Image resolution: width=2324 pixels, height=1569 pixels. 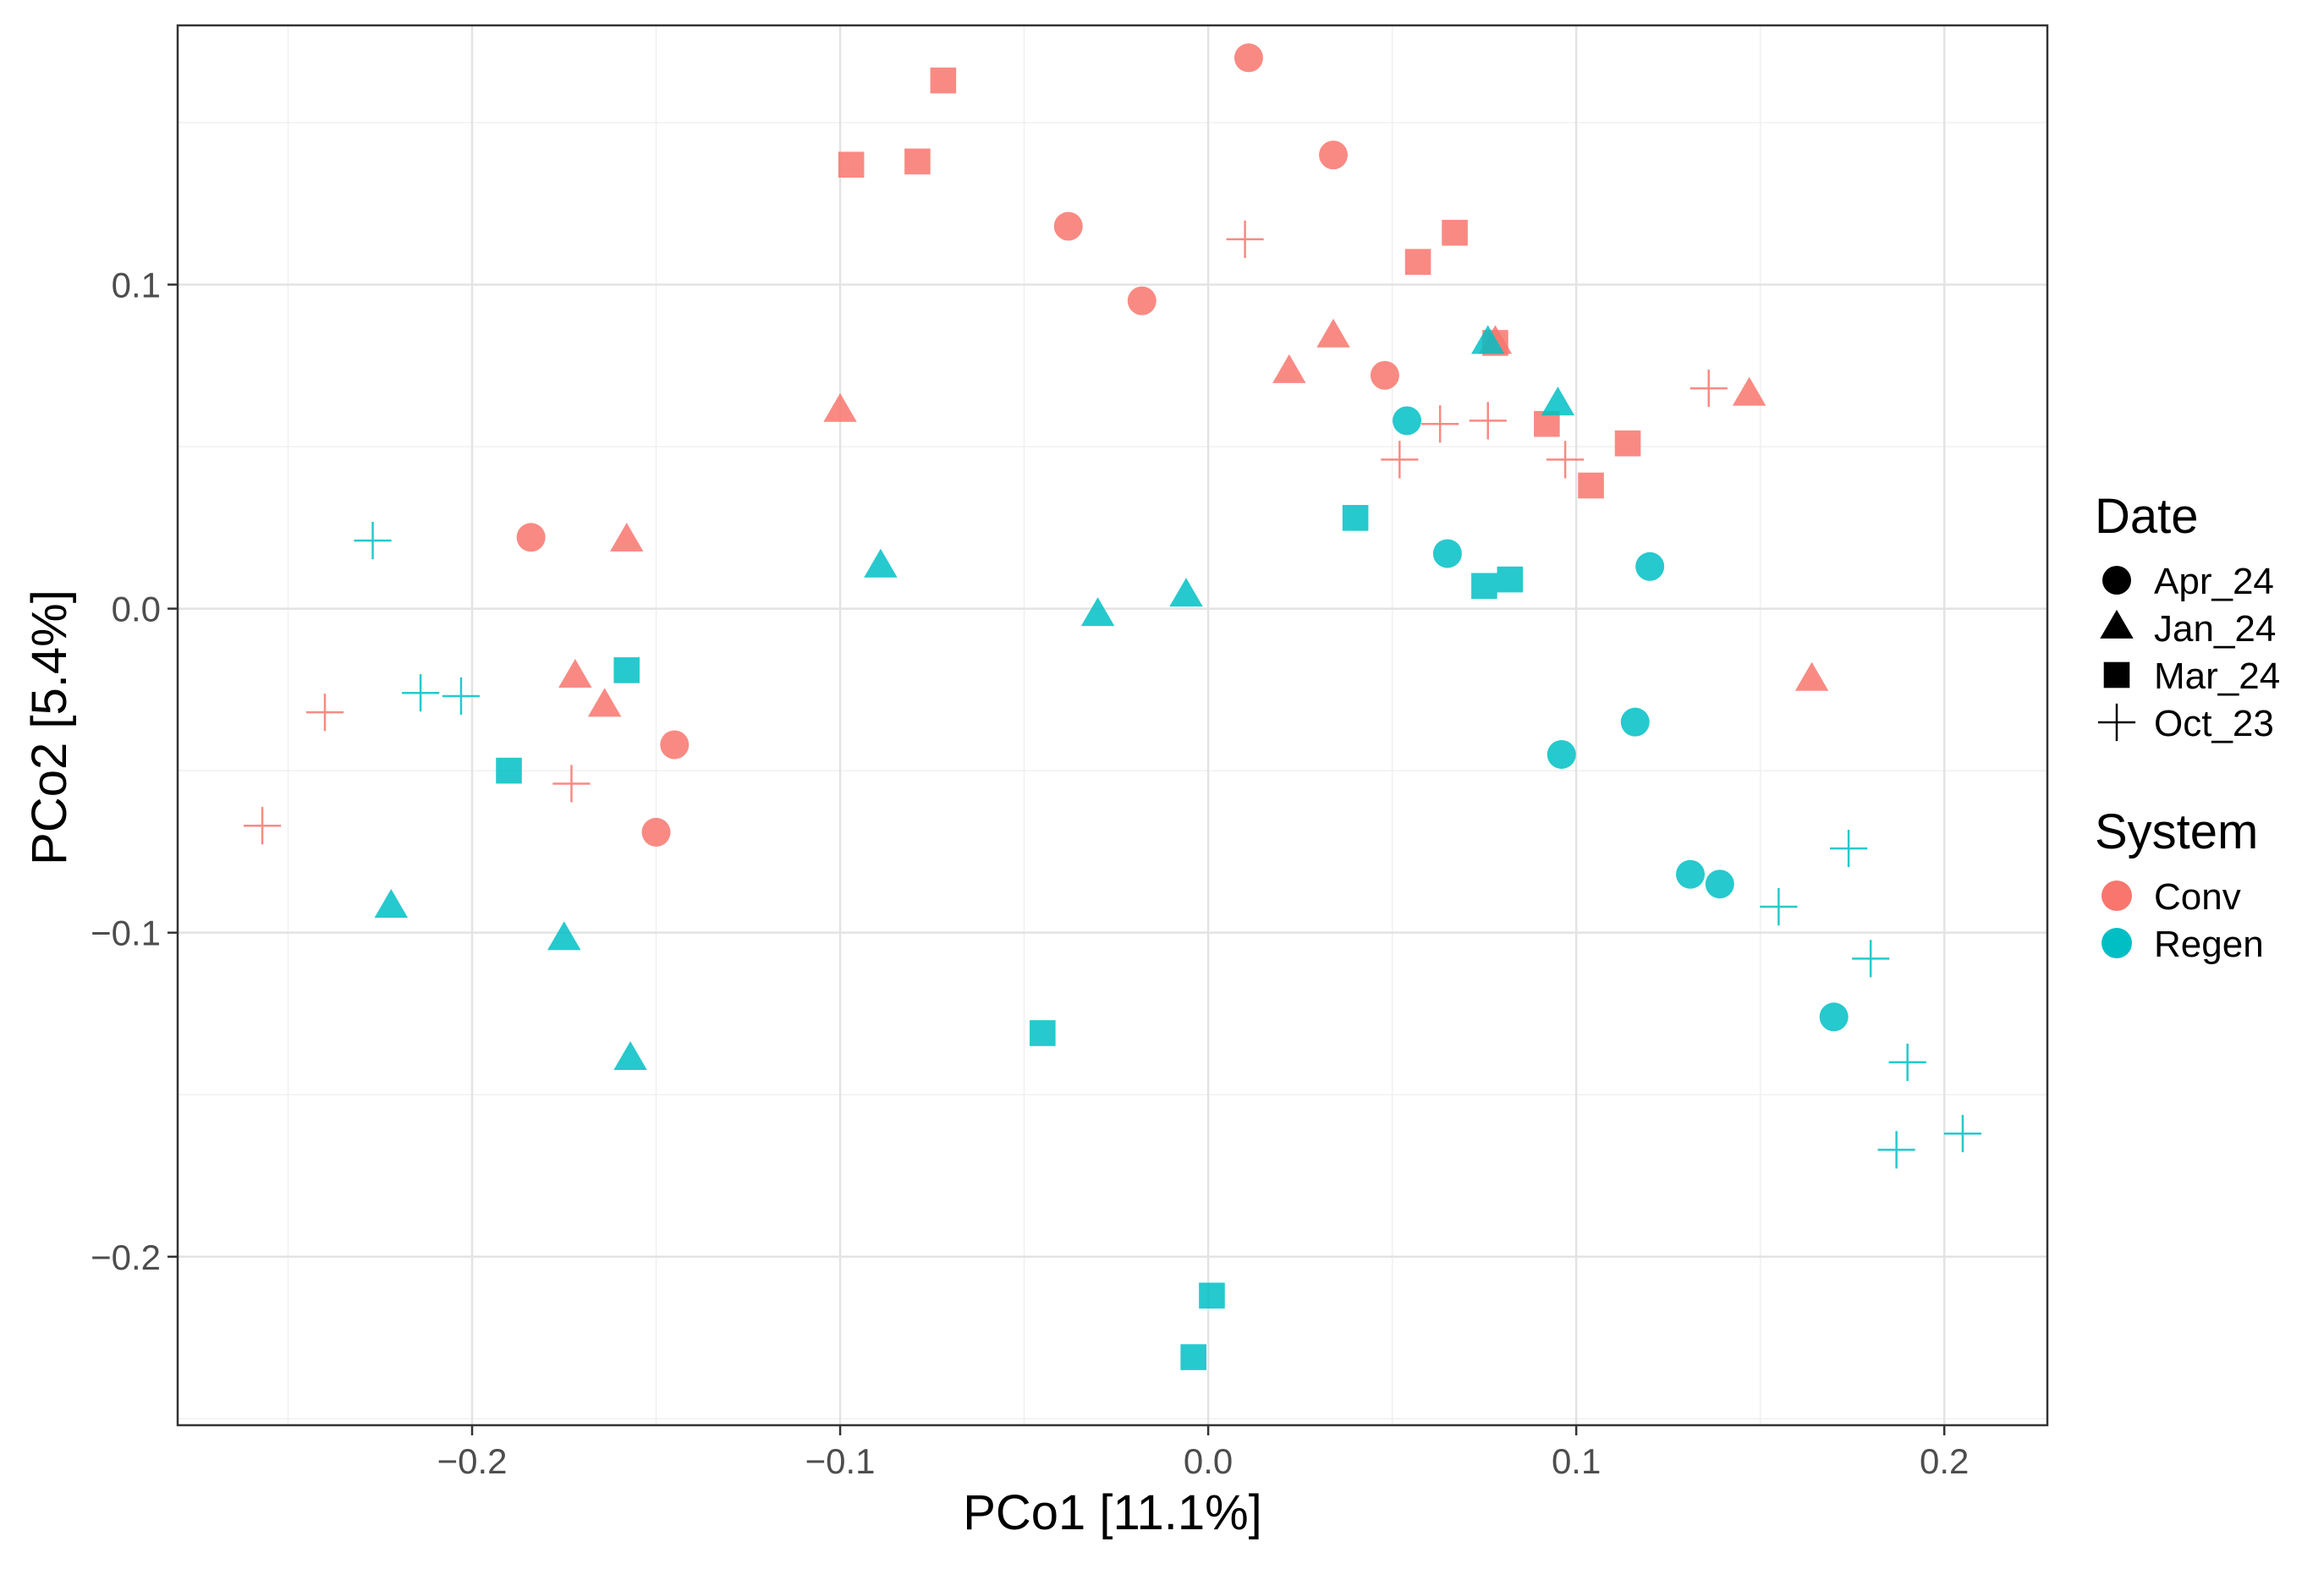 I want to click on legend-label: Regen, so click(x=2209, y=944).